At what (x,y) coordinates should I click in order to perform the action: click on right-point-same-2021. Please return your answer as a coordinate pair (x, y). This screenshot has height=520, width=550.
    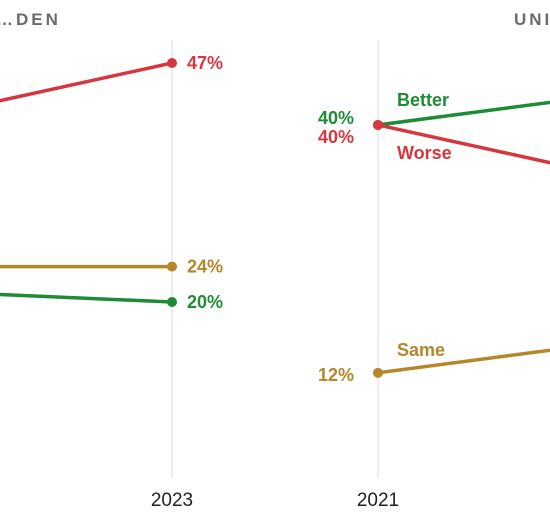
    Looking at the image, I should click on (378, 372).